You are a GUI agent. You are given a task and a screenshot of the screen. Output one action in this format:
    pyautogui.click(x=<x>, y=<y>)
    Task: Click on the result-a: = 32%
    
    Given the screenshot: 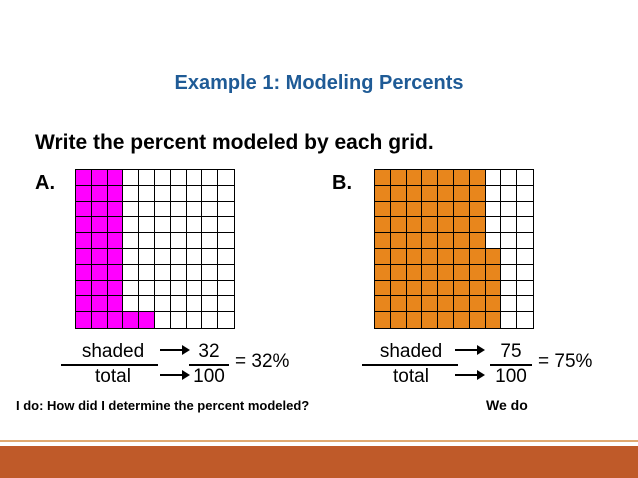 What is the action you would take?
    pyautogui.click(x=262, y=361)
    